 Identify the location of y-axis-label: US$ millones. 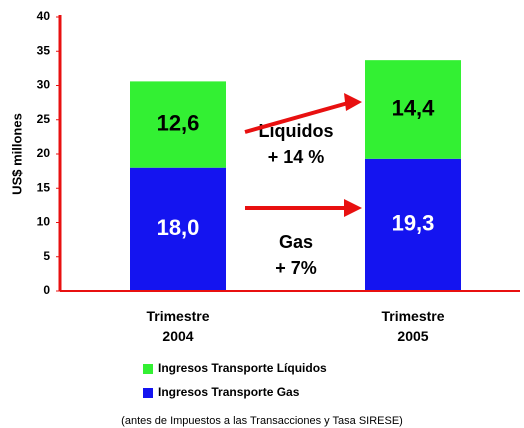
(16, 154).